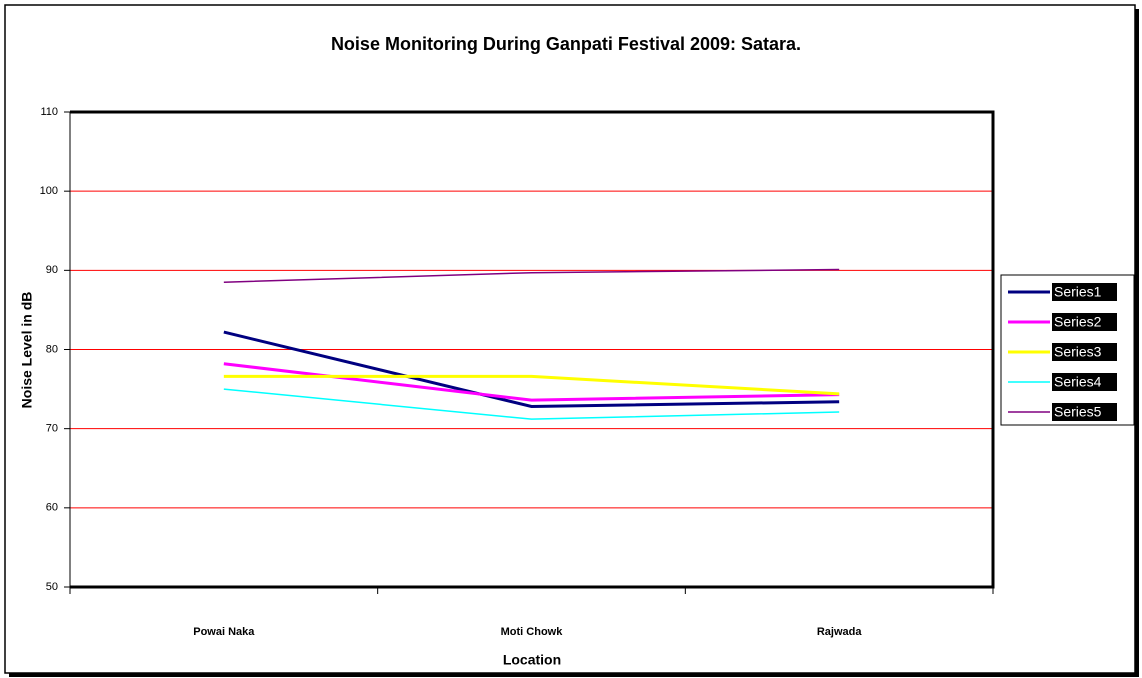  Describe the element at coordinates (52, 508) in the screenshot. I see `y-tick-label: 60` at that location.